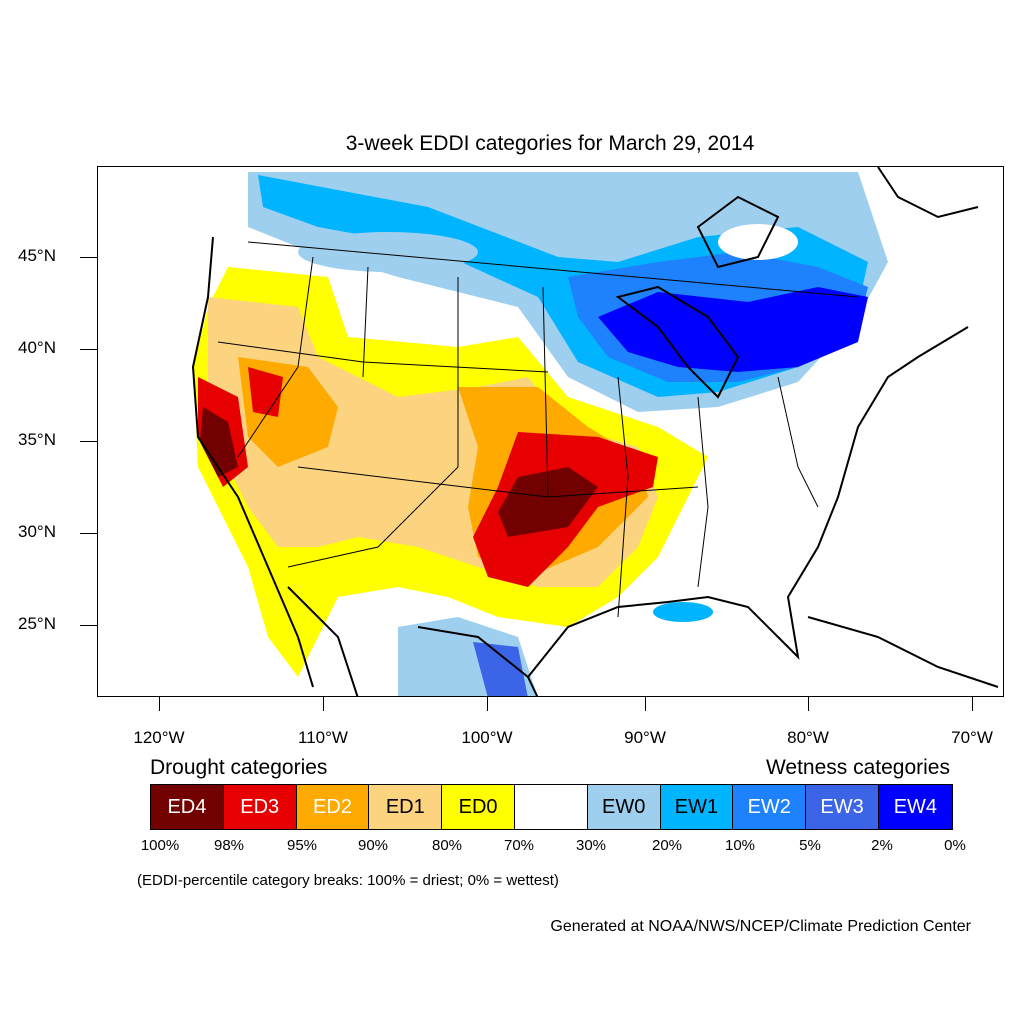 This screenshot has height=1024, width=1024. Describe the element at coordinates (37, 347) in the screenshot. I see `lat-label-40: 40°N` at that location.